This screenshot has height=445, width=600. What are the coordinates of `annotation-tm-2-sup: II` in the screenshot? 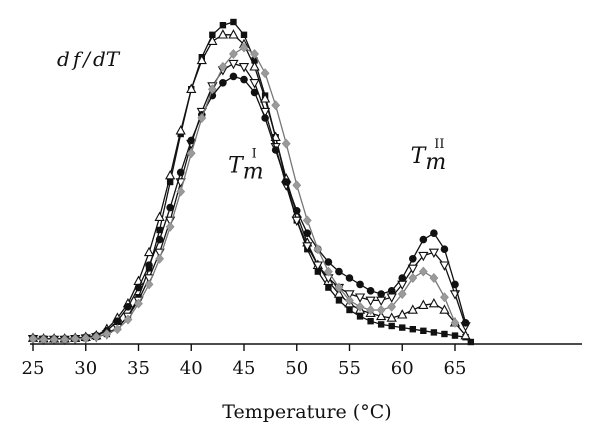 It's located at (439, 144).